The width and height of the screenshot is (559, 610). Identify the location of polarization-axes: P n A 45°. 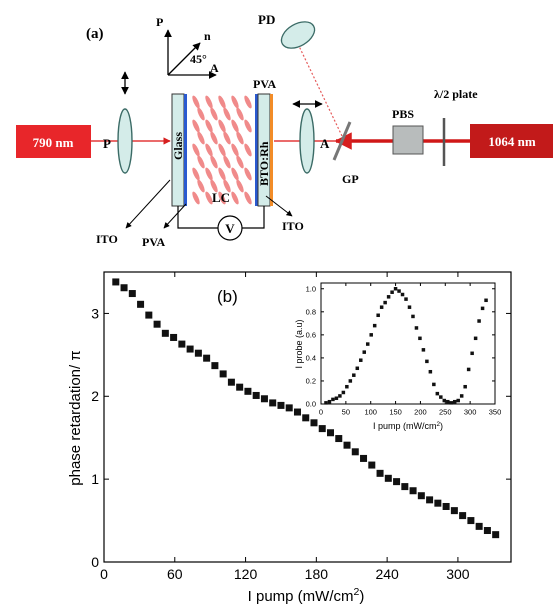
(187, 47).